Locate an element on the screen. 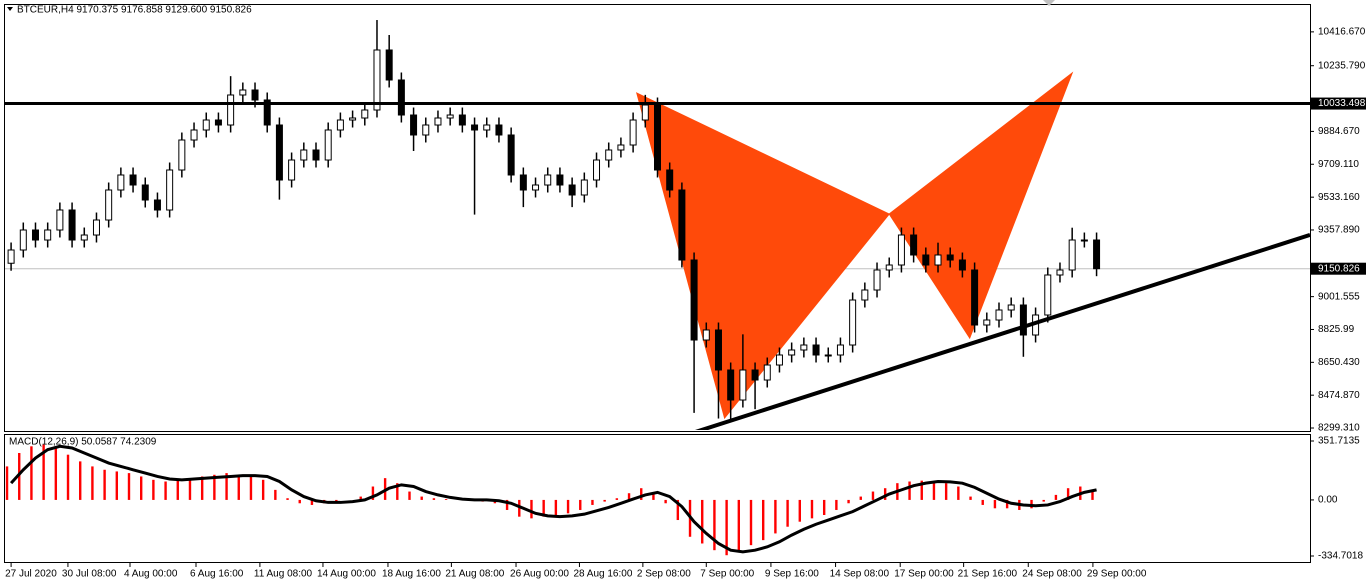 This screenshot has width=1366, height=583. x-tick-label: 27 Jul 2020 is located at coordinates (31, 574).